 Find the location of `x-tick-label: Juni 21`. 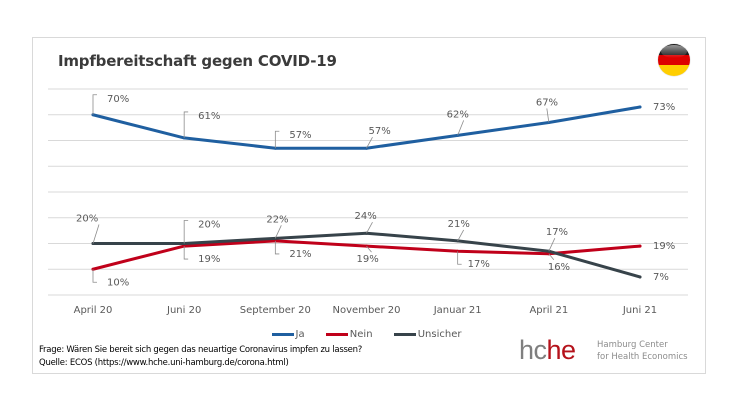

x-tick-label: Juni 21 is located at coordinates (639, 310).